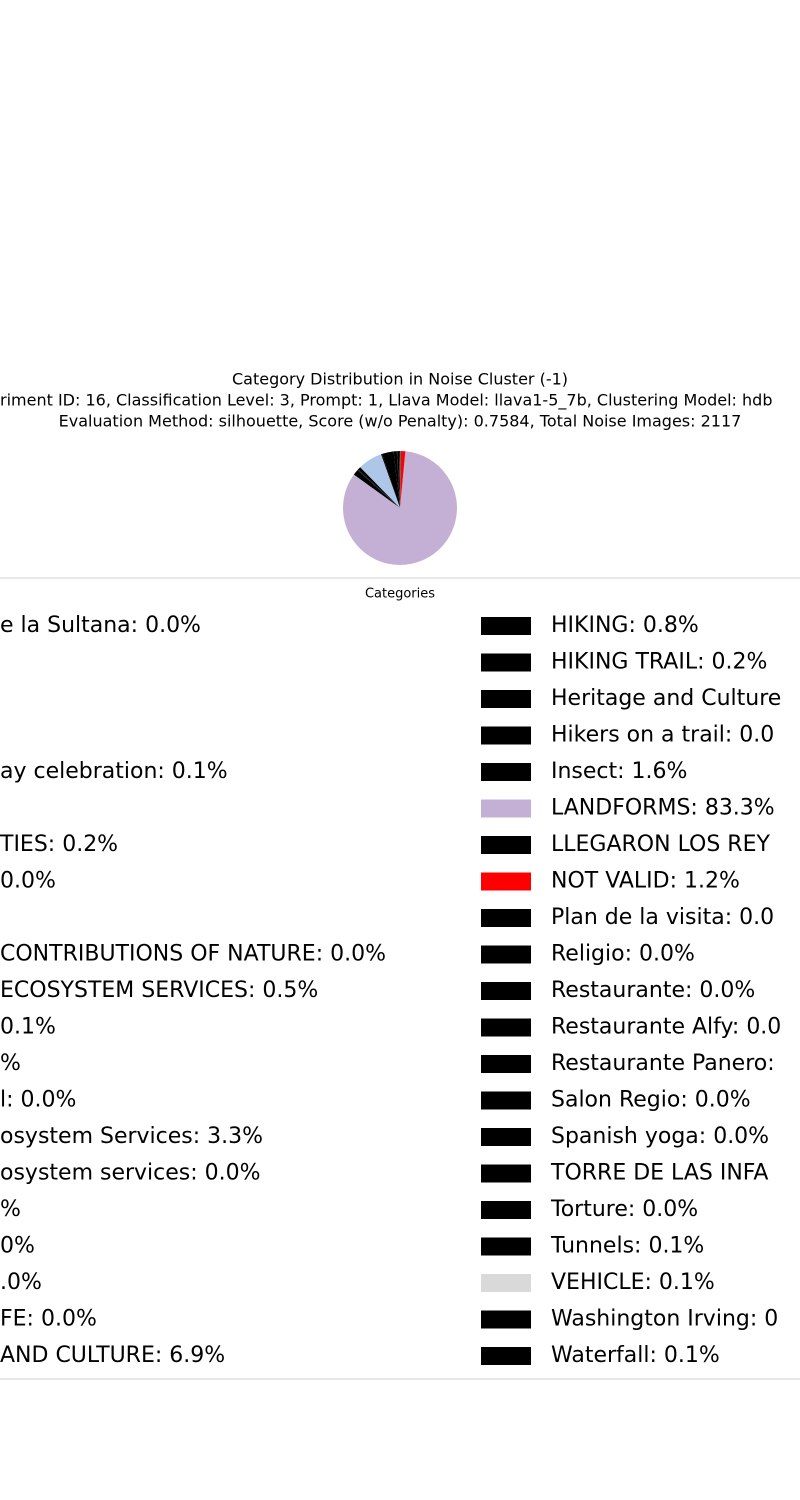 This screenshot has height=1500, width=800. I want to click on legend-label: ECOSYSTEM SERVICES: 0.5%, so click(159, 990).